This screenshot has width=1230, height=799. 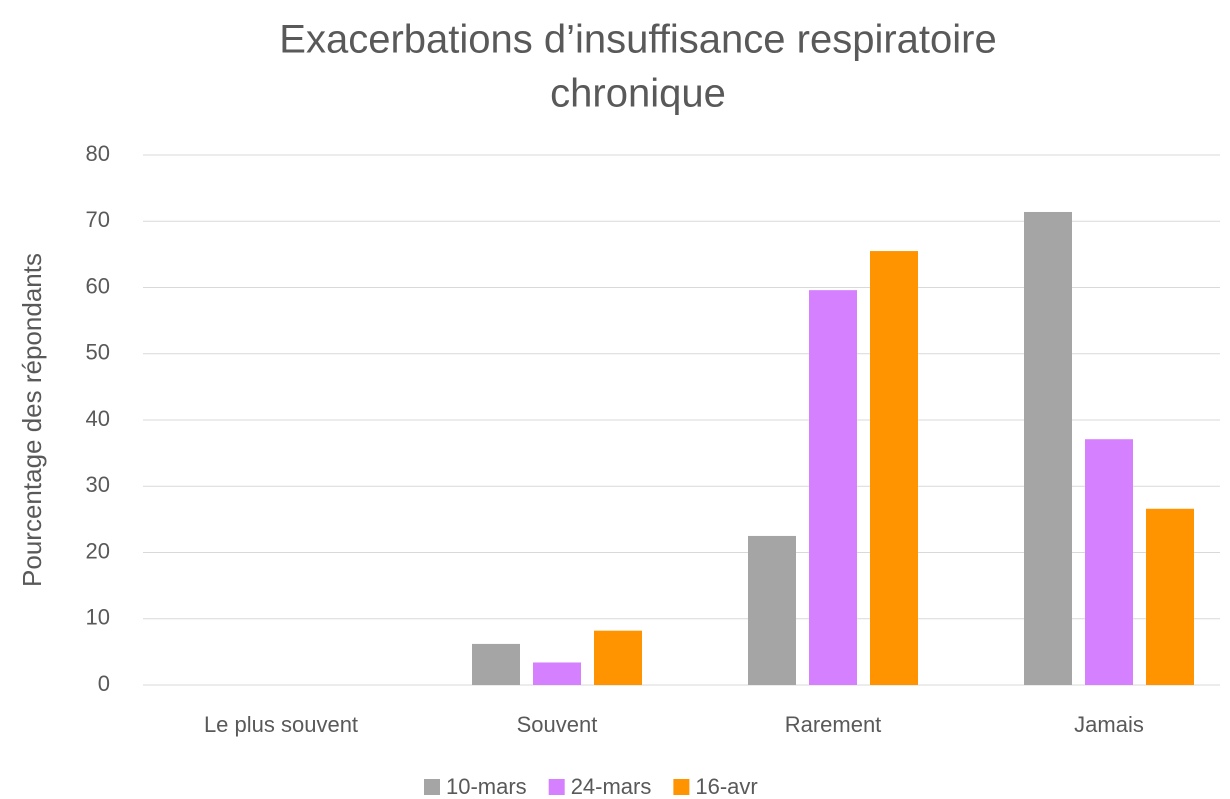 I want to click on y-tick-label: 0, so click(x=104, y=683).